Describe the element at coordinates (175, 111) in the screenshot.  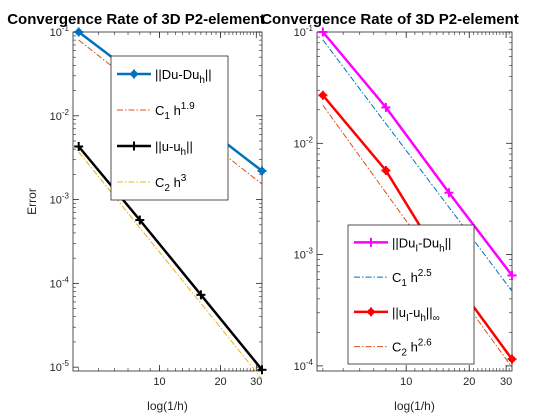
I see `legend-label: C1 h1.9` at that location.